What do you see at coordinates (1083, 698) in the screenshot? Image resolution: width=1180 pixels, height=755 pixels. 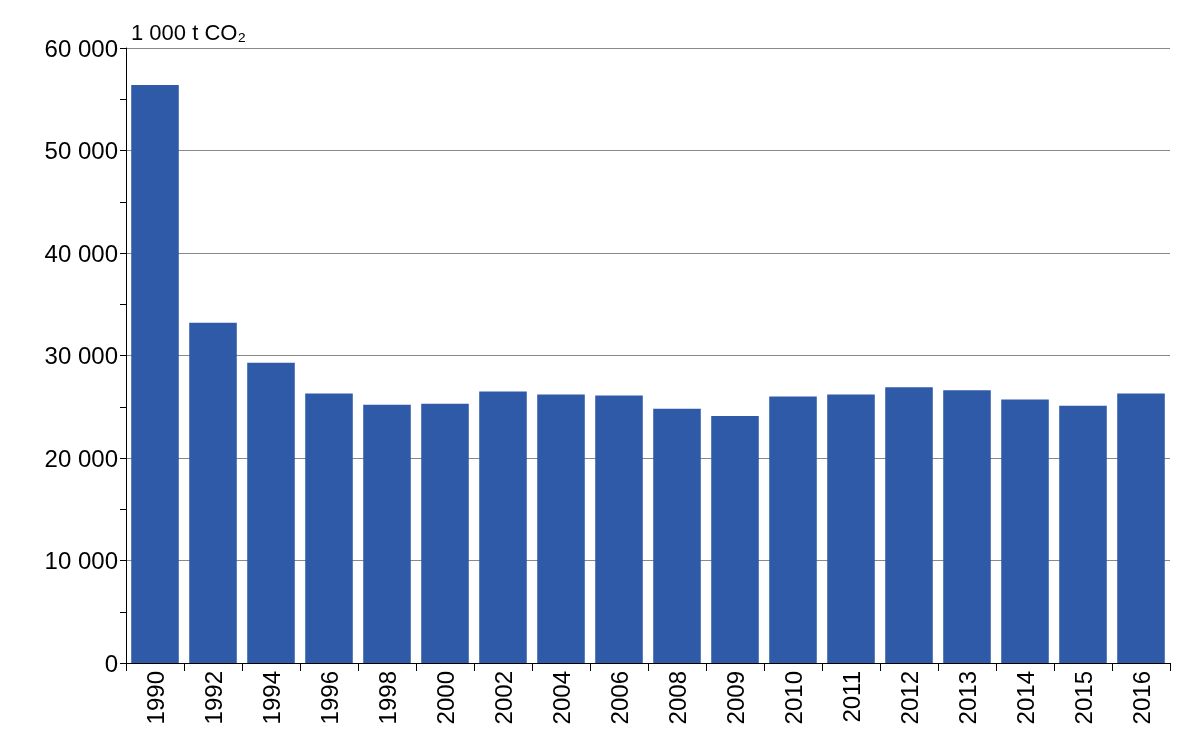 I see `x-tick-label: 2015` at bounding box center [1083, 698].